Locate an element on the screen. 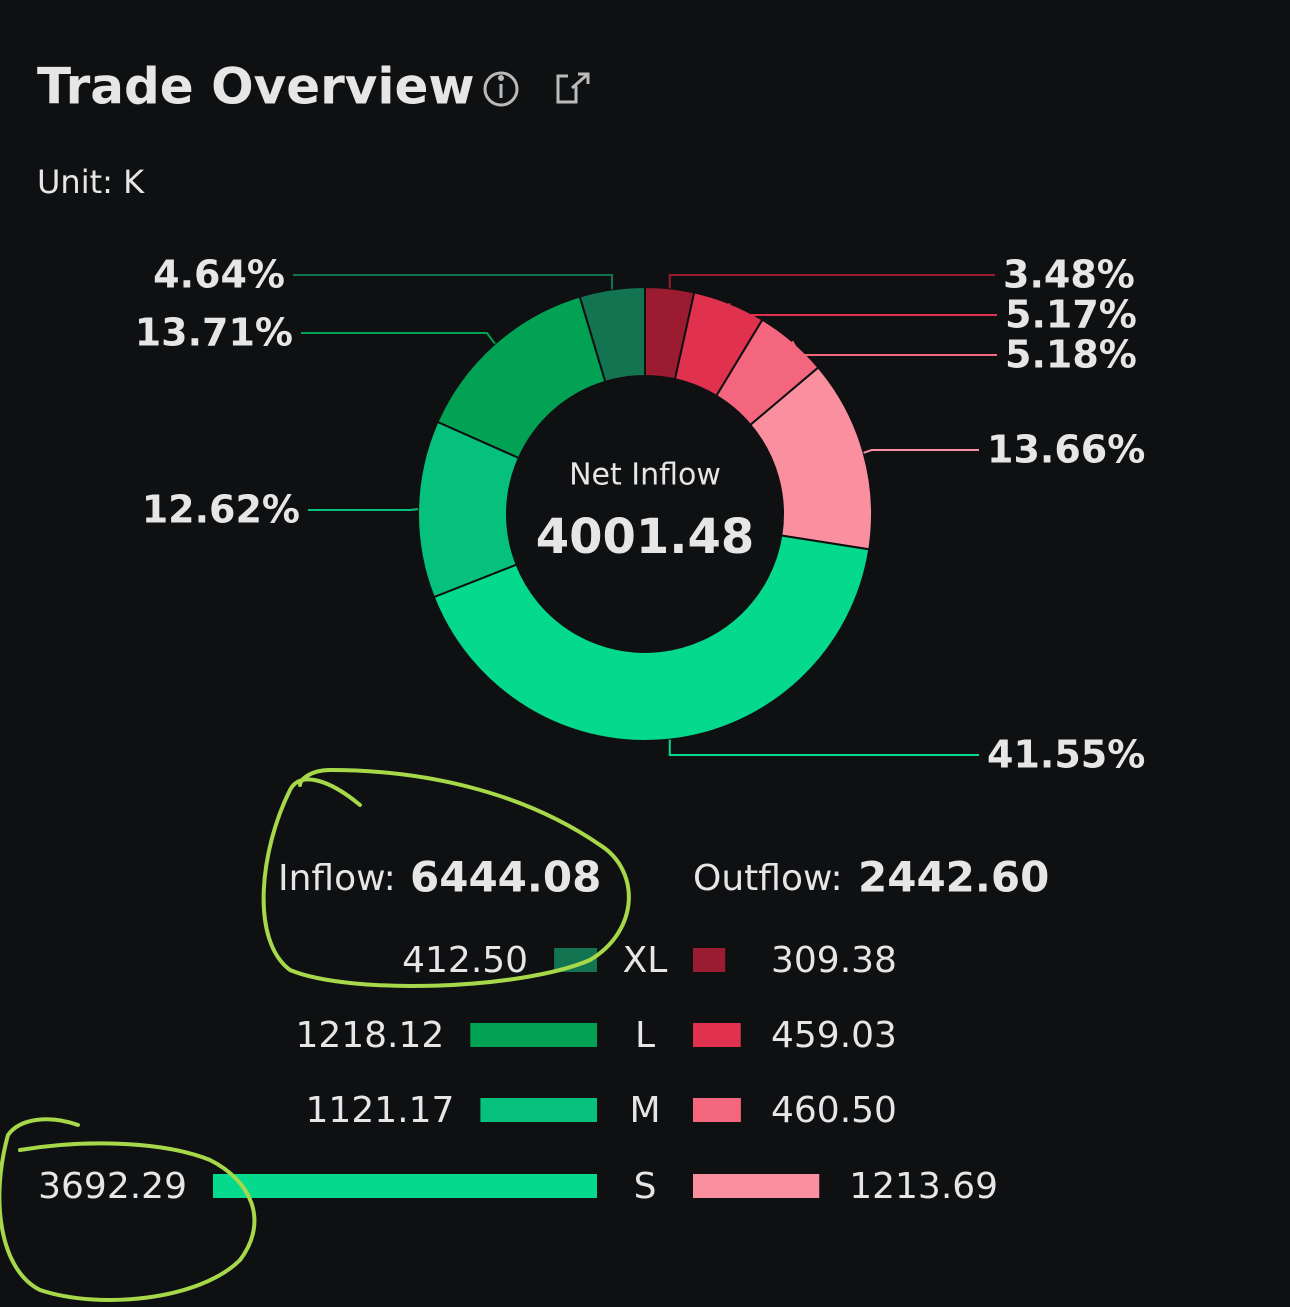  size-label: S is located at coordinates (645, 1186).